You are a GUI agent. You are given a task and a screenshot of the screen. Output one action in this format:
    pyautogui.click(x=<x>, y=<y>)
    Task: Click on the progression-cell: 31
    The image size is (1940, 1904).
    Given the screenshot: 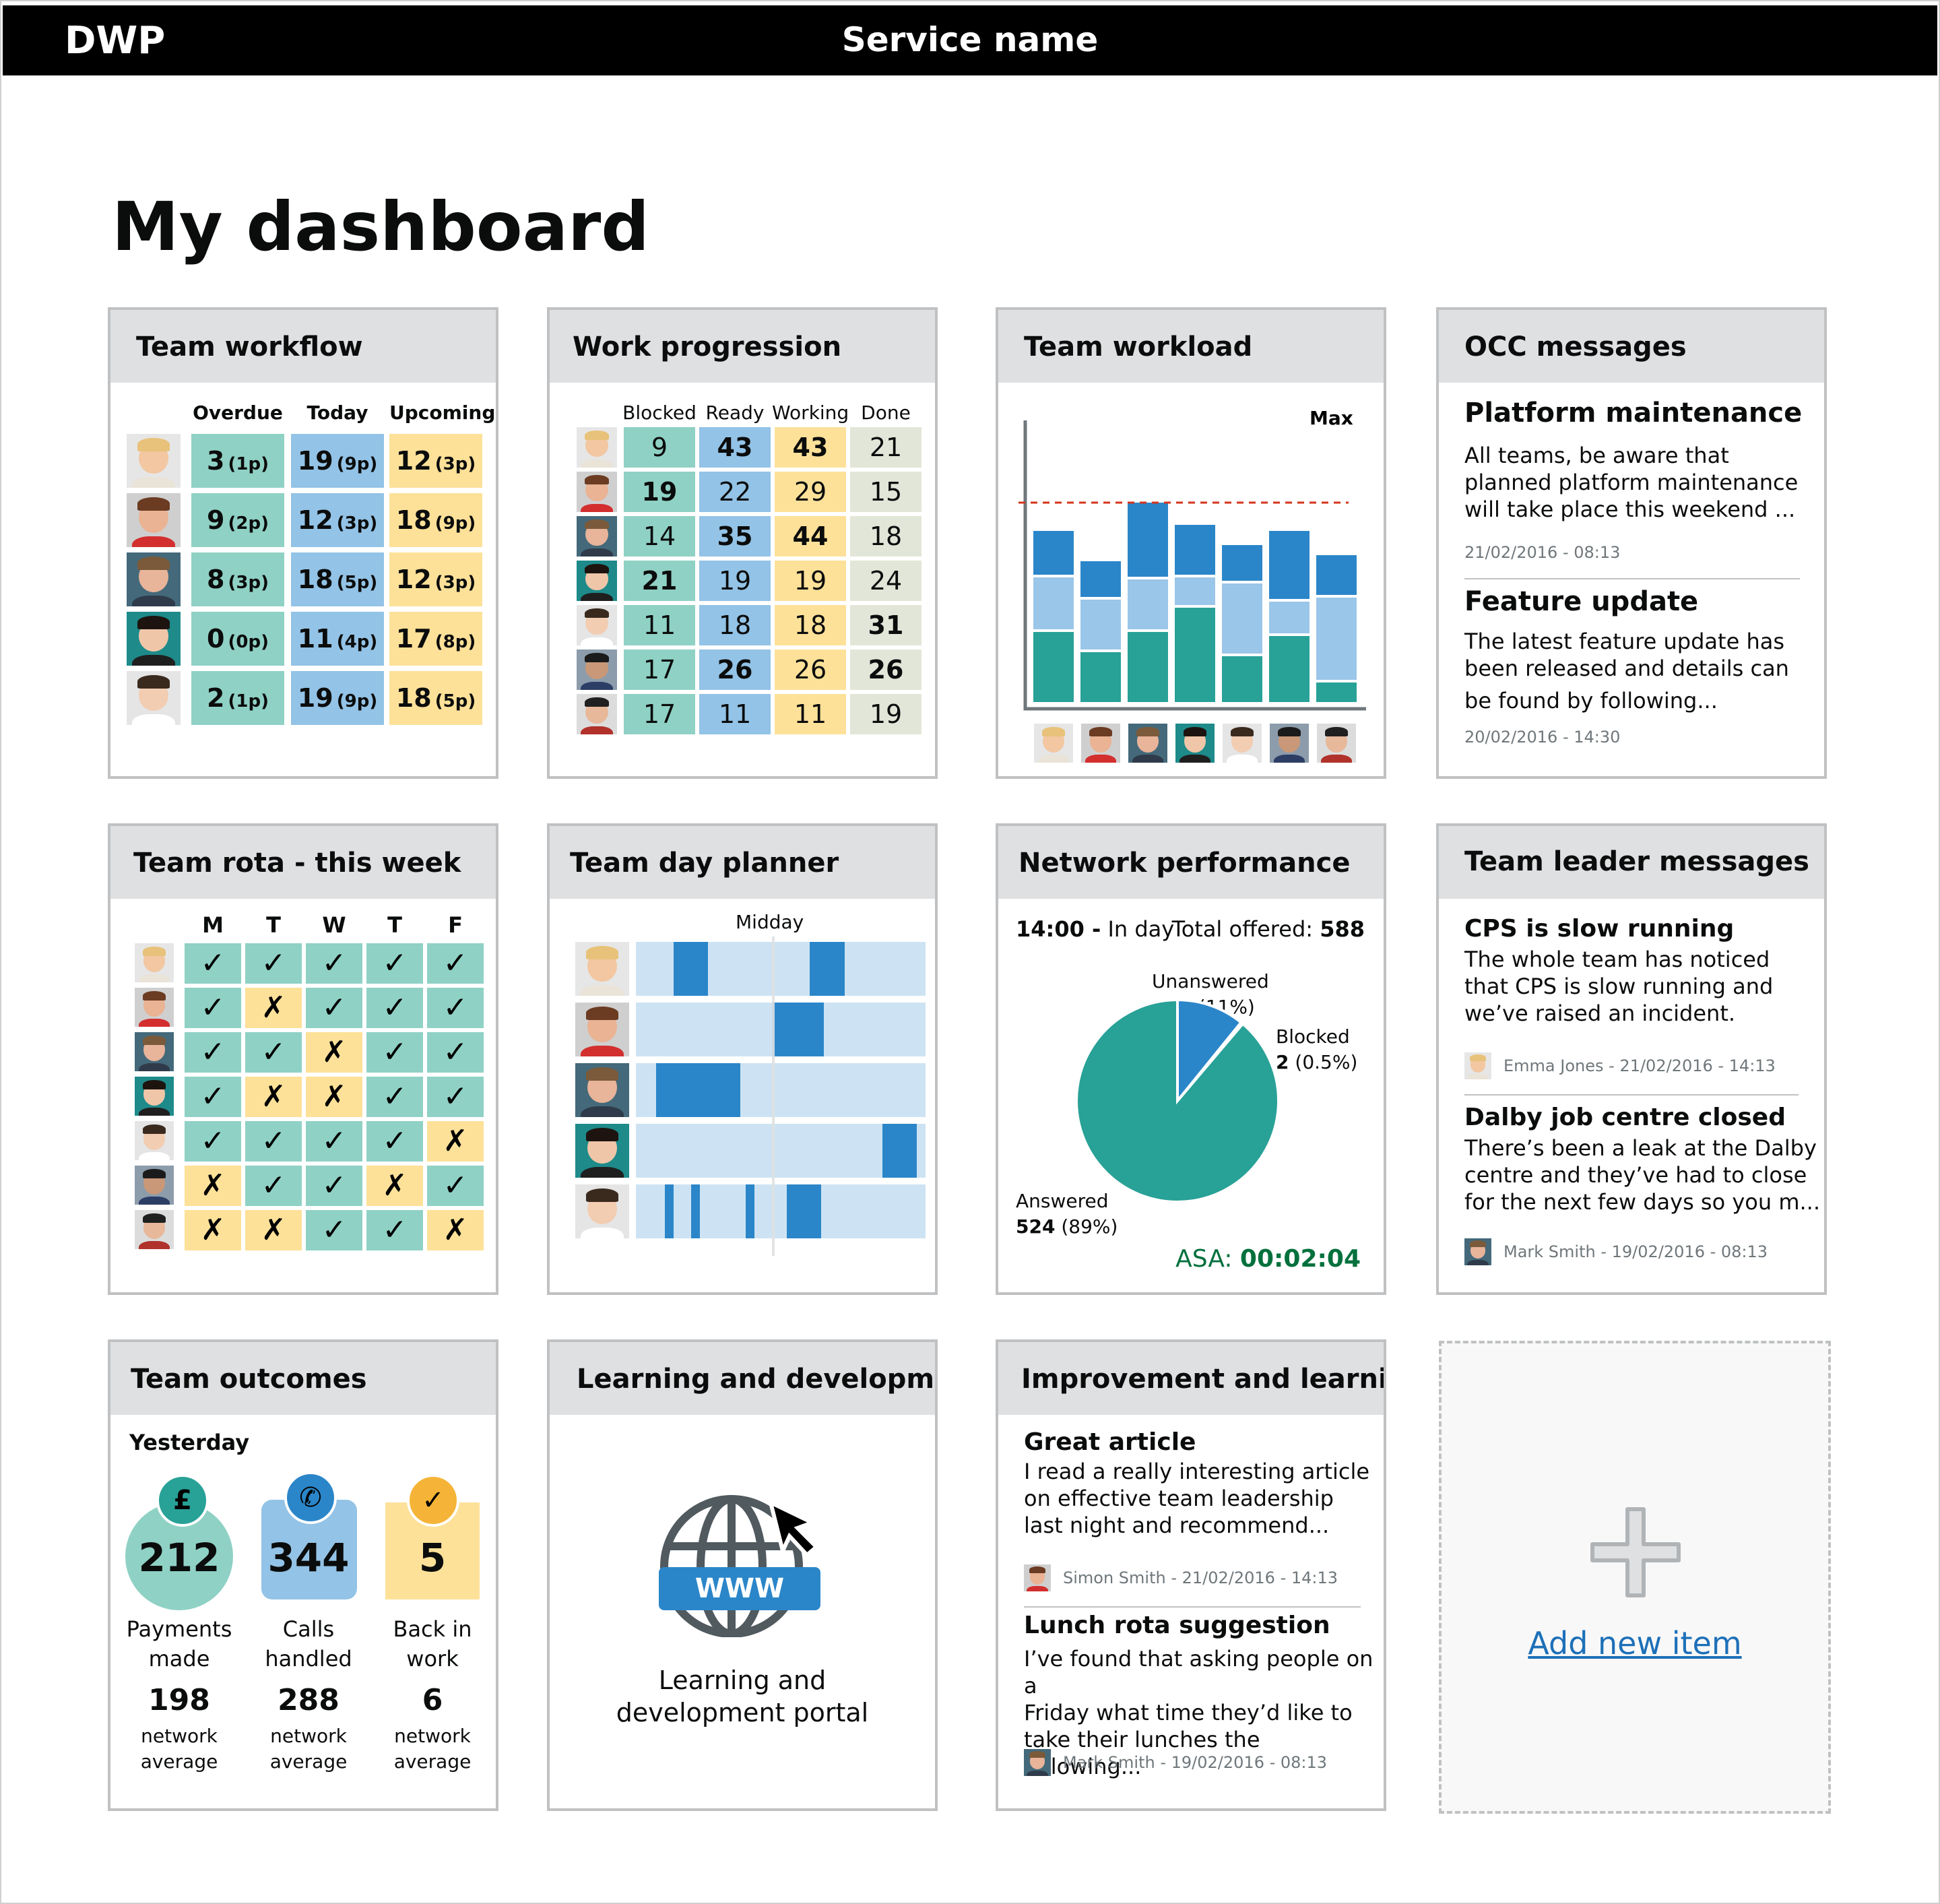 What is the action you would take?
    pyautogui.click(x=886, y=625)
    